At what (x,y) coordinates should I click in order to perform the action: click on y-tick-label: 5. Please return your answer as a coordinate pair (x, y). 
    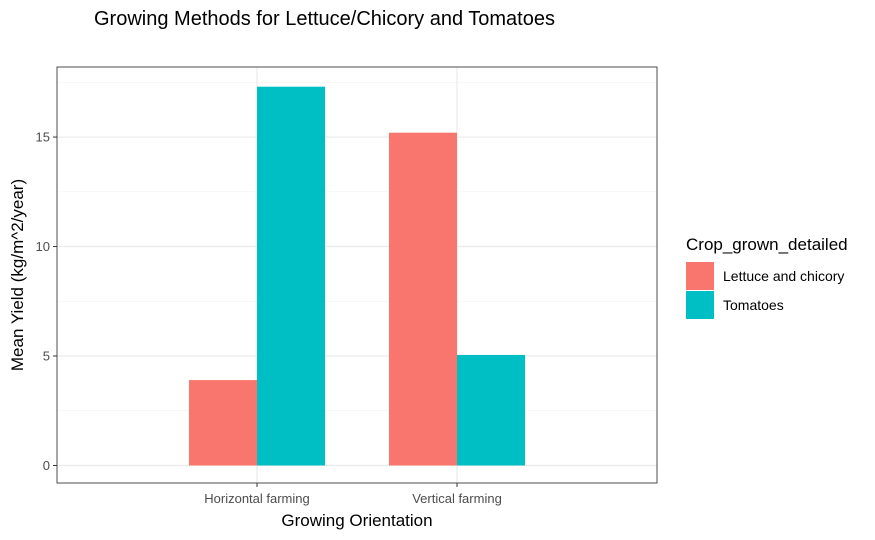
    Looking at the image, I should click on (46, 356).